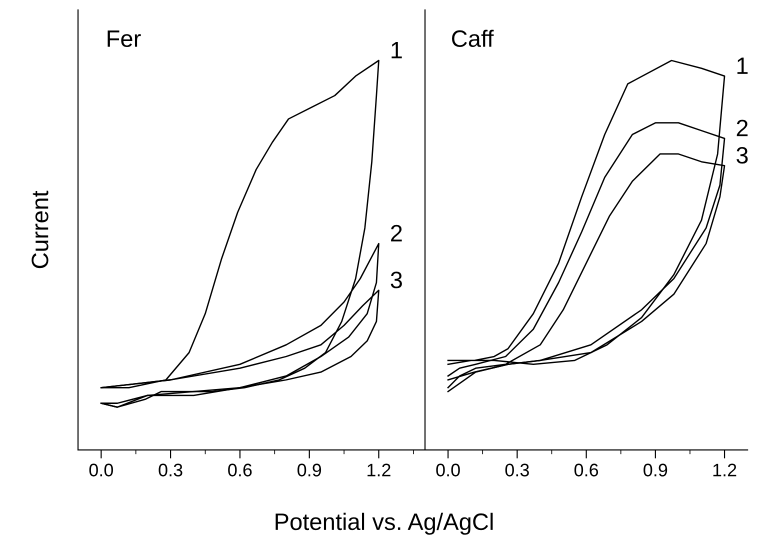  What do you see at coordinates (384, 523) in the screenshot?
I see `x-axis-title: Potential vs. Ag/AgCl` at bounding box center [384, 523].